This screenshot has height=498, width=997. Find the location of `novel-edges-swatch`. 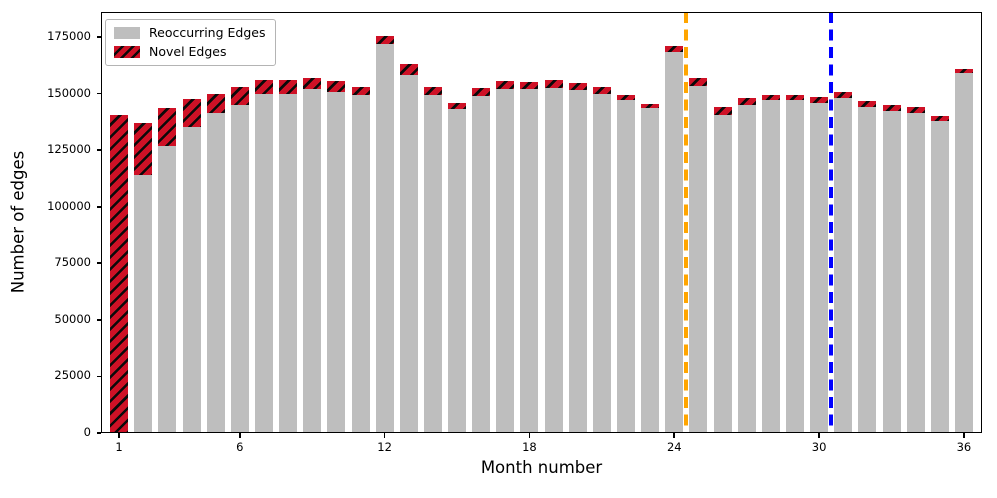

novel-edges-swatch is located at coordinates (127, 51).